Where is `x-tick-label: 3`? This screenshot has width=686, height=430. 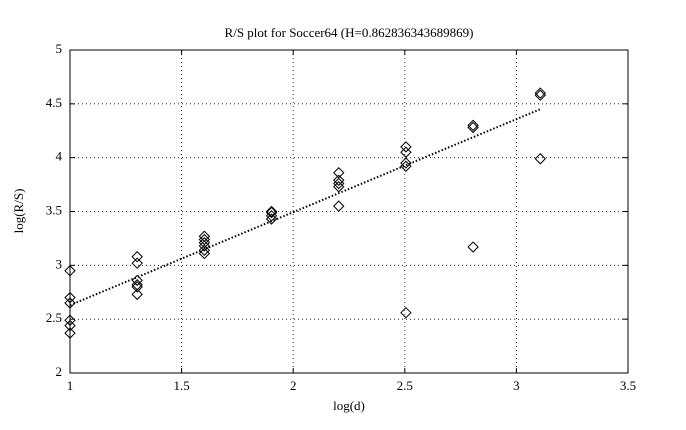
x-tick-label: 3 is located at coordinates (516, 385).